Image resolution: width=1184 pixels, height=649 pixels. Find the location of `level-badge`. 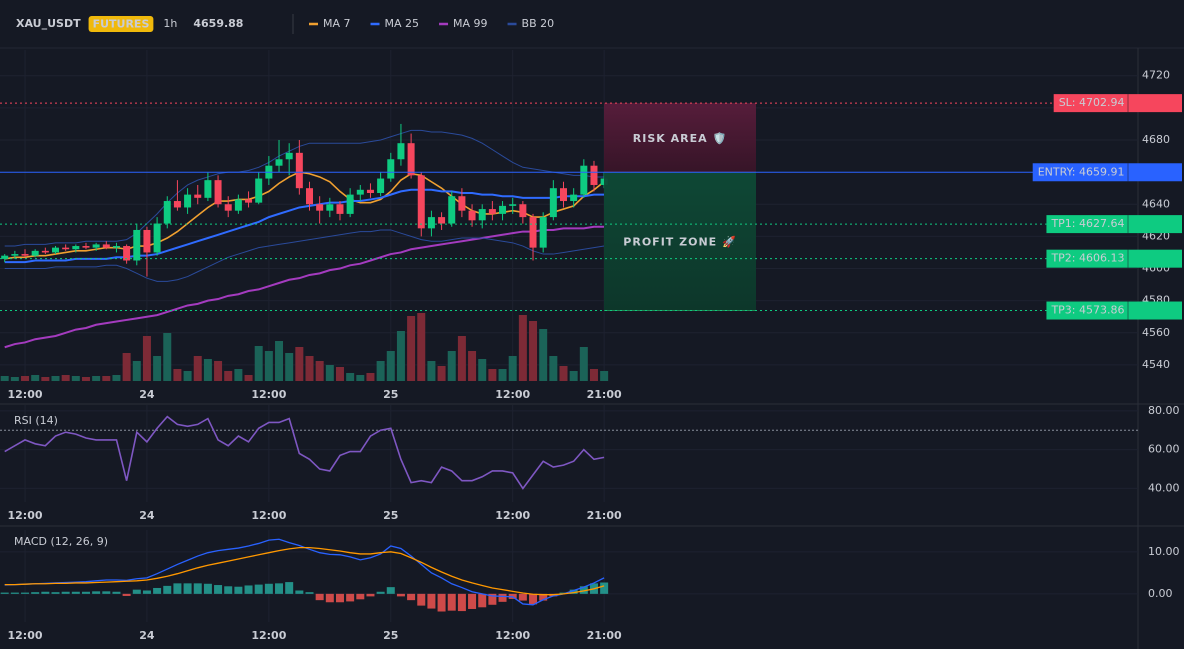

level-badge is located at coordinates (1114, 258).